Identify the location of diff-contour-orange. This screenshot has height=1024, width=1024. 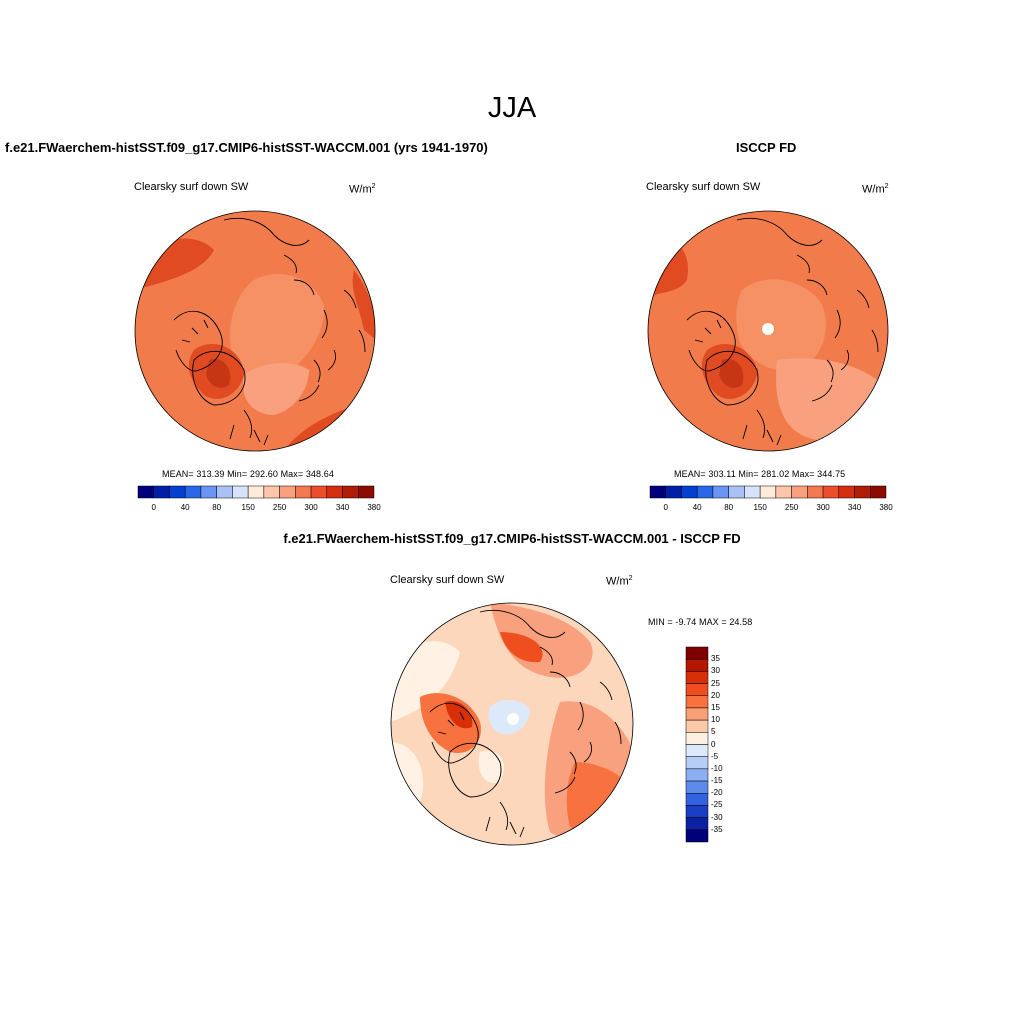
(599, 796).